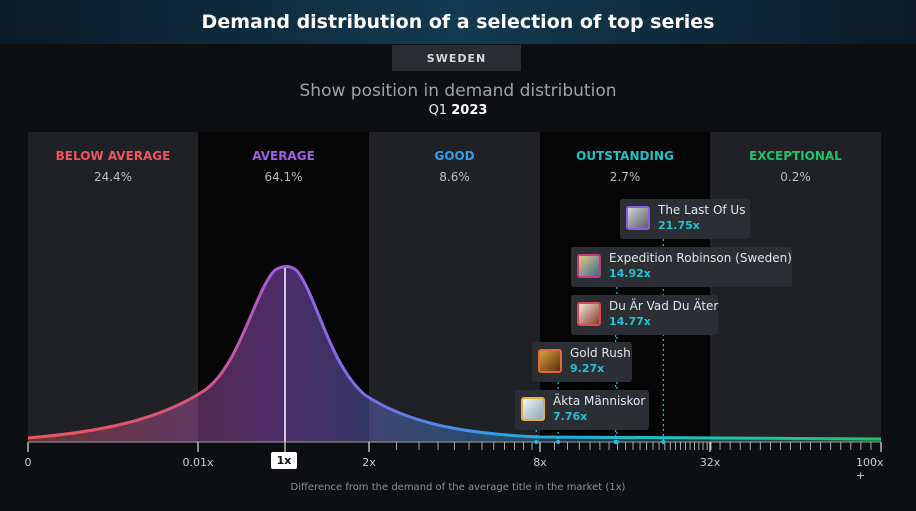 This screenshot has height=511, width=916. I want to click on band-exceptional, so click(795, 287).